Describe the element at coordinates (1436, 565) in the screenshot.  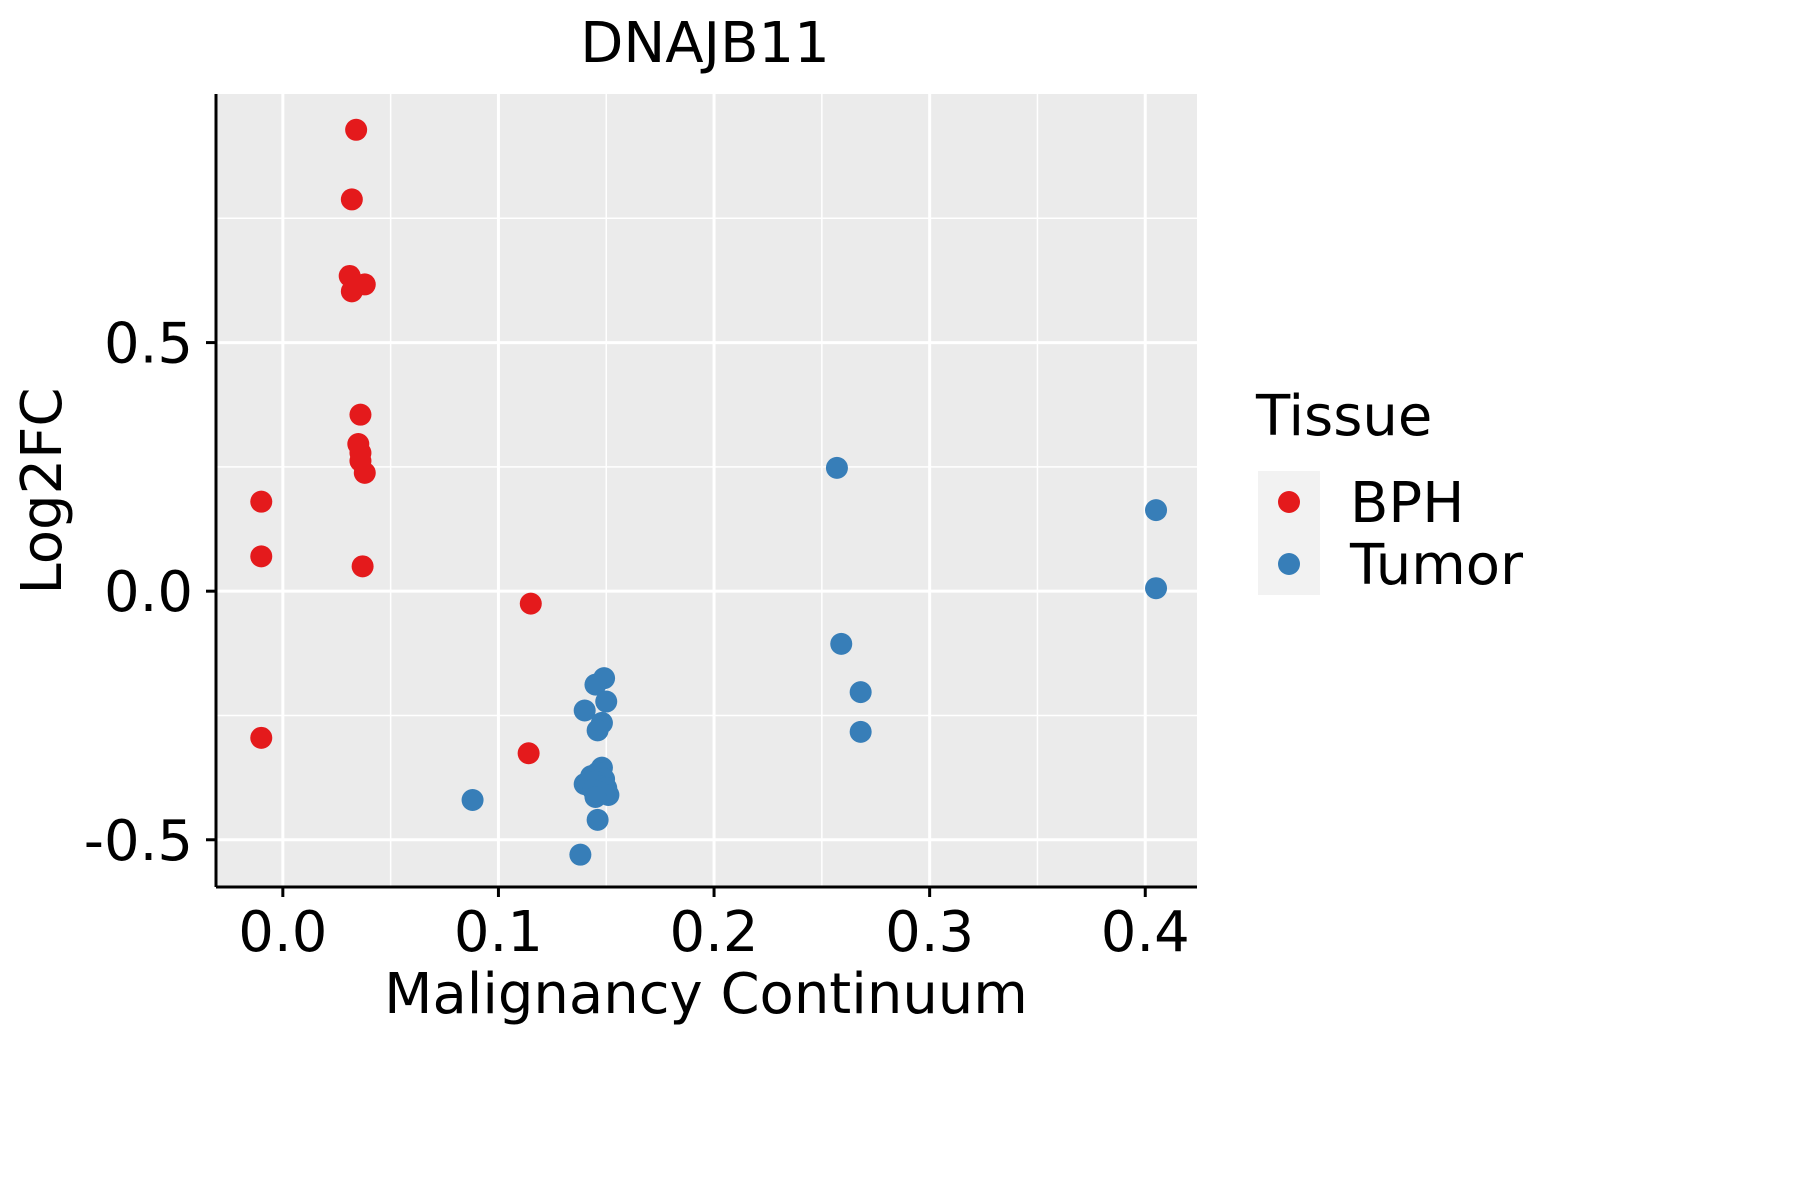
I see `legend-label-tumor: Tumor` at that location.